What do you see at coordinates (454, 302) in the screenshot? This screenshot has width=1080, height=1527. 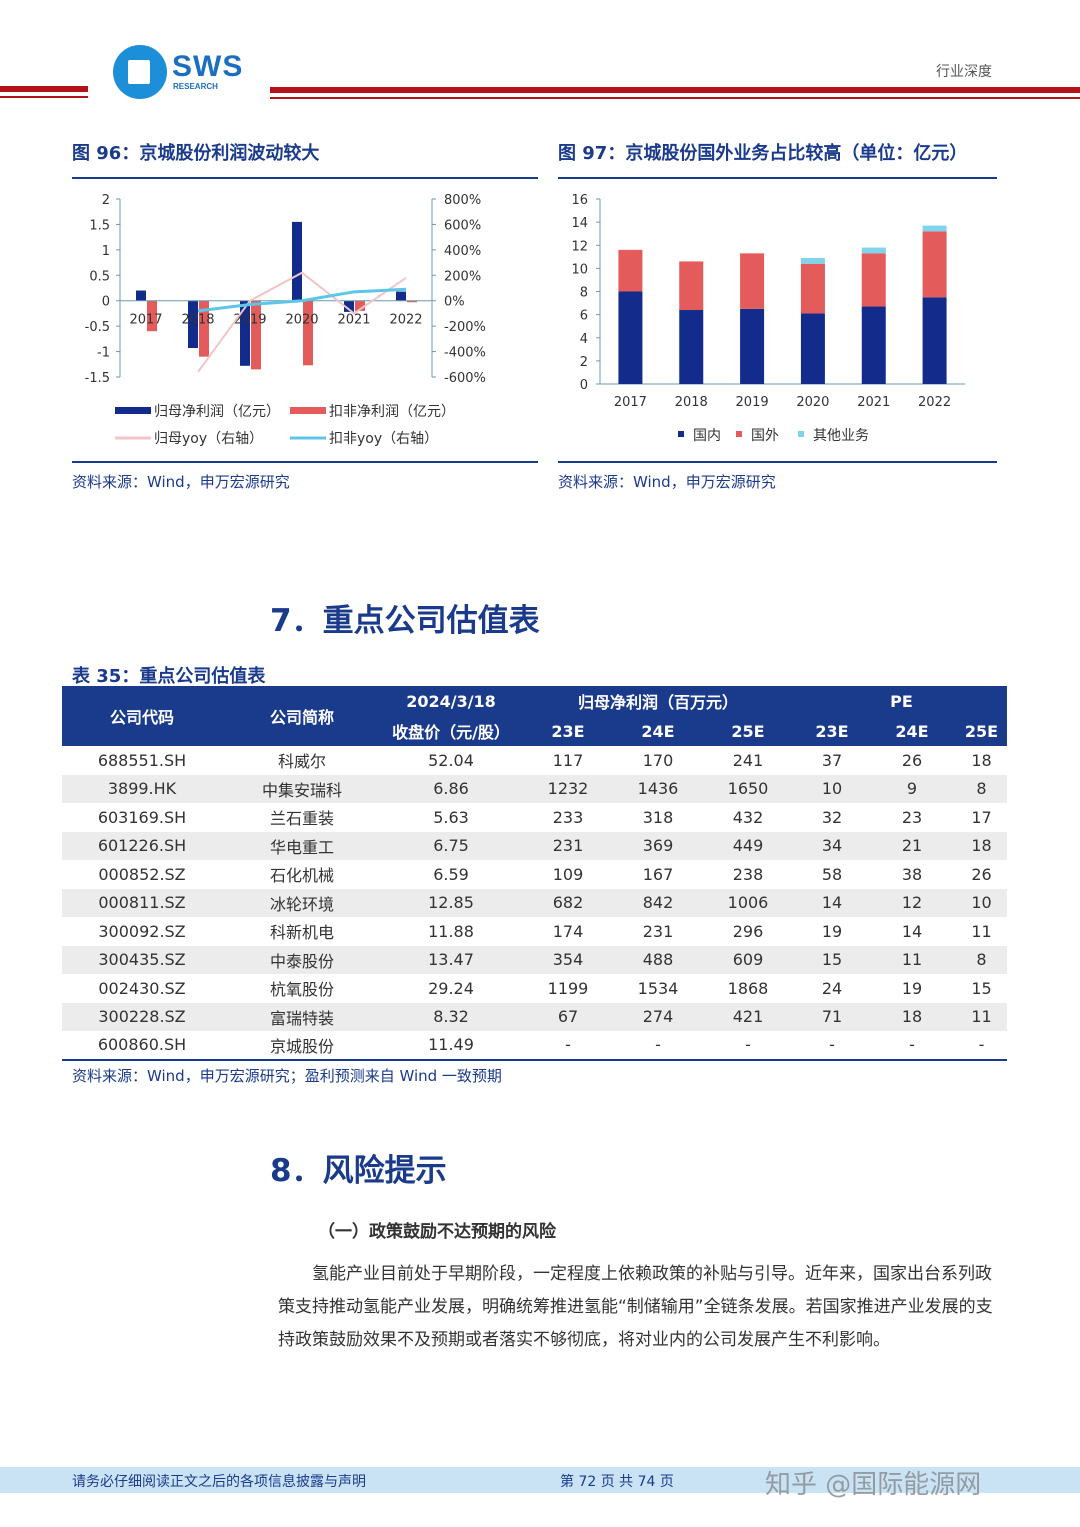 I see `right-tick-label: 0%` at bounding box center [454, 302].